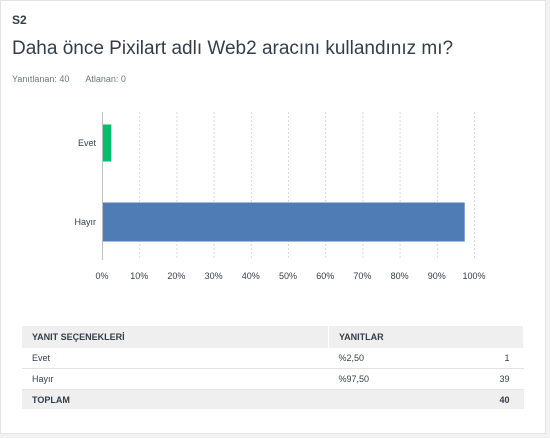 Image resolution: width=550 pixels, height=438 pixels. I want to click on header-responses: YANITLAR, so click(426, 337).